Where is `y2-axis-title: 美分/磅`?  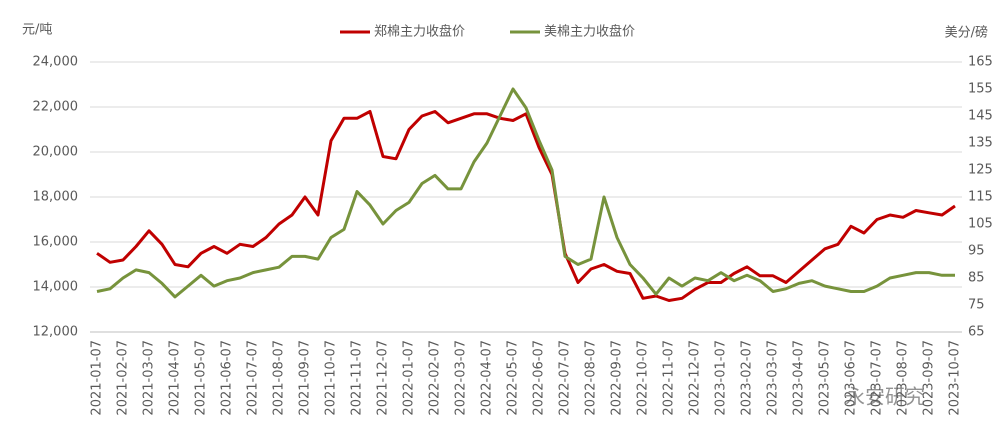
y2-axis-title: 美分/磅 is located at coordinates (966, 33).